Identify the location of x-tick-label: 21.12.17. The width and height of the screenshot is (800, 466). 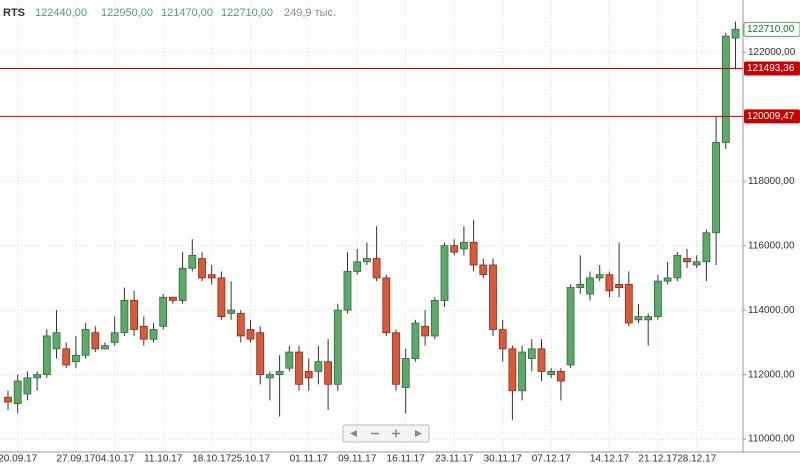
(657, 459).